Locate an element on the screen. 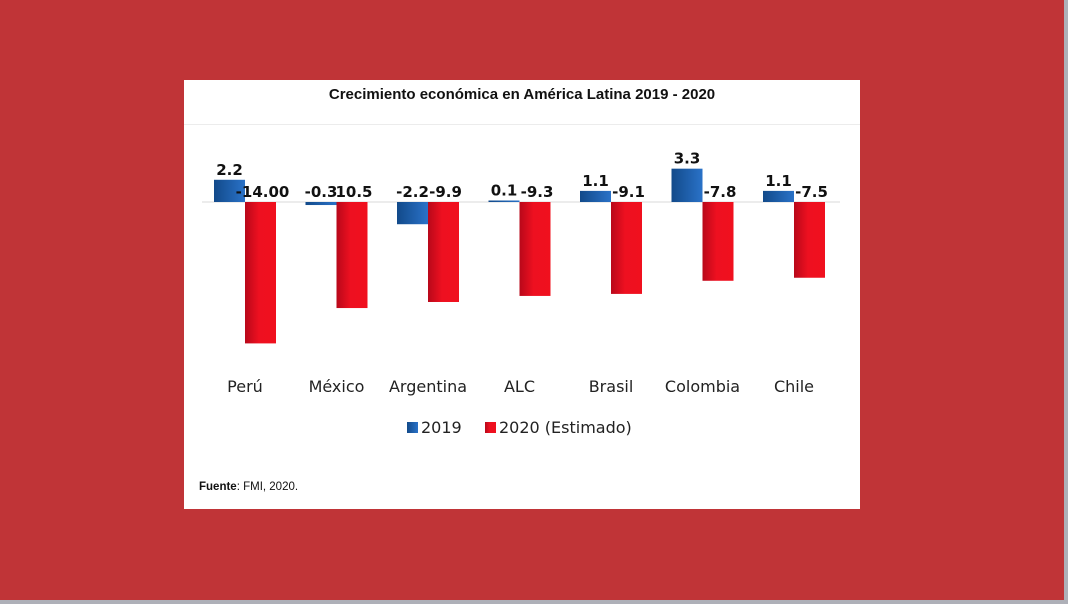  bar-2019-méxico is located at coordinates (321, 204).